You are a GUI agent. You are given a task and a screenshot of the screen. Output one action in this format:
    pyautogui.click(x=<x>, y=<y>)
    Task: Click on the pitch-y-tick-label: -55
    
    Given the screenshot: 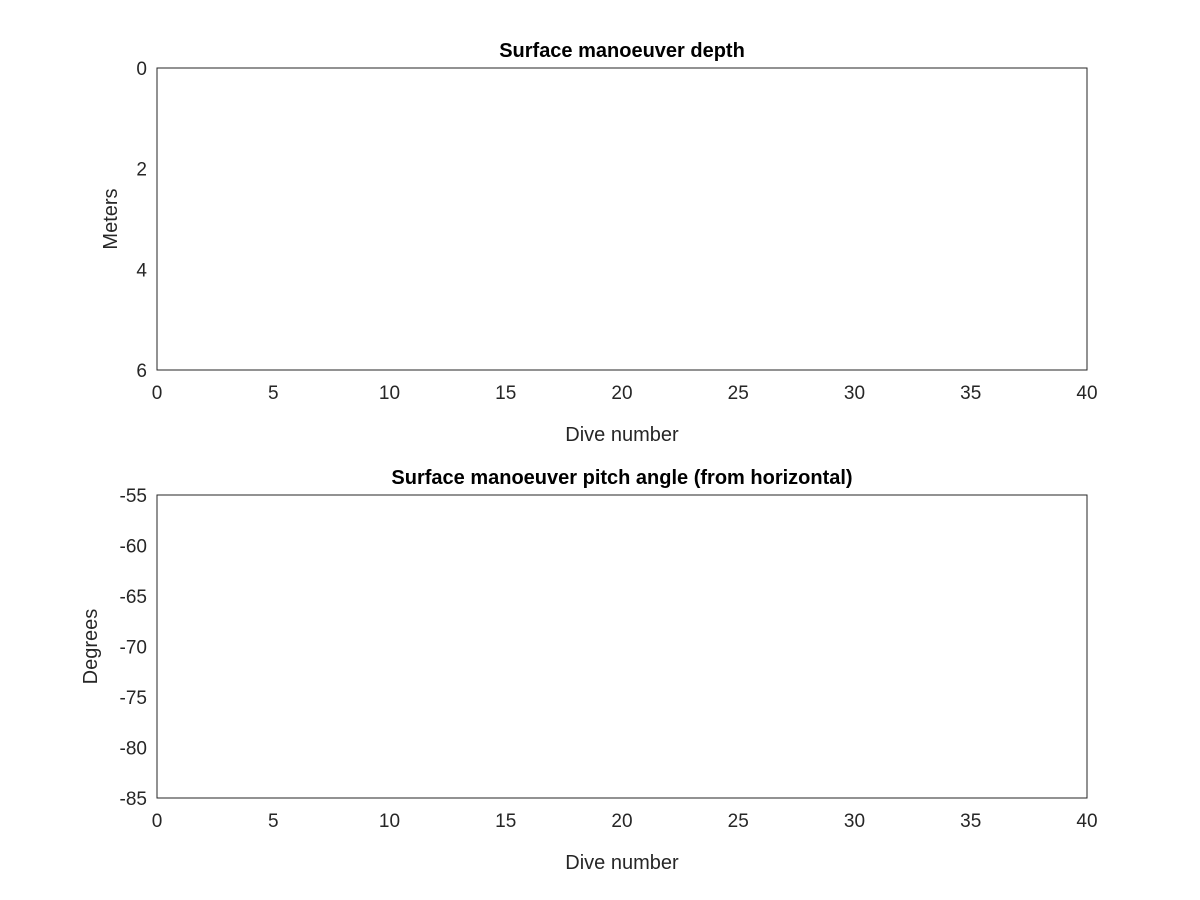 What is the action you would take?
    pyautogui.click(x=133, y=496)
    